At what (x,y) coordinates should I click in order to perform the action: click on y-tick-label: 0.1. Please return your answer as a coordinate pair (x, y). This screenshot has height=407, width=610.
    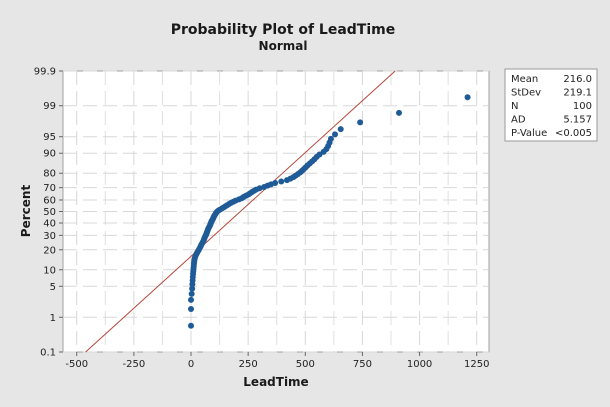
    Looking at the image, I should click on (48, 353).